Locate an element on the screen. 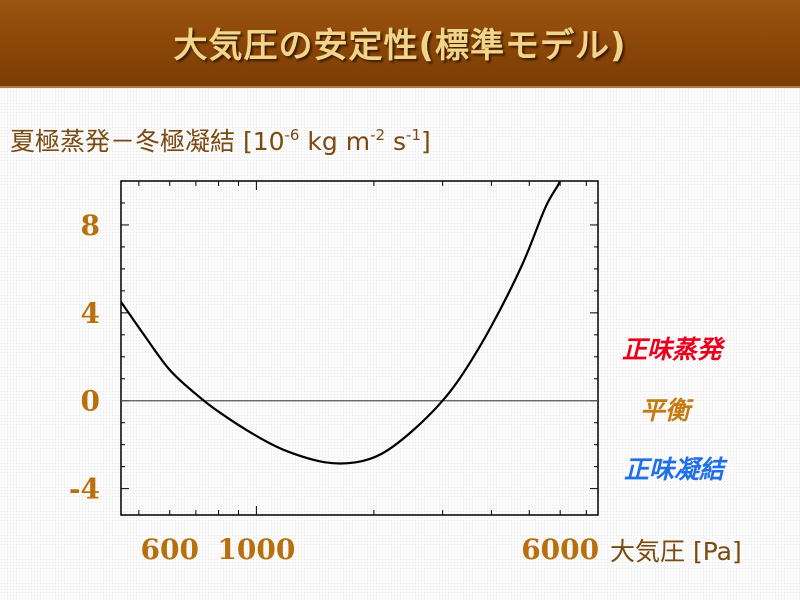 This screenshot has width=800, height=600. x-tick-labels: 600 1000 6000 is located at coordinates (370, 549).